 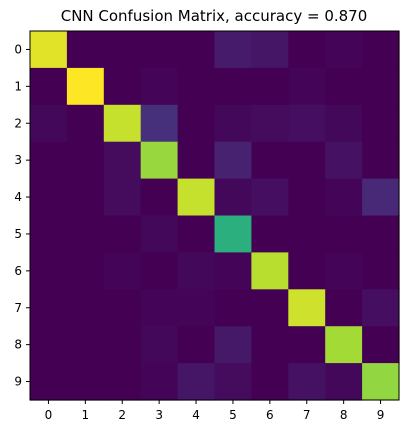 What do you see at coordinates (122, 415) in the screenshot?
I see `x-tick-label-2: 2` at bounding box center [122, 415].